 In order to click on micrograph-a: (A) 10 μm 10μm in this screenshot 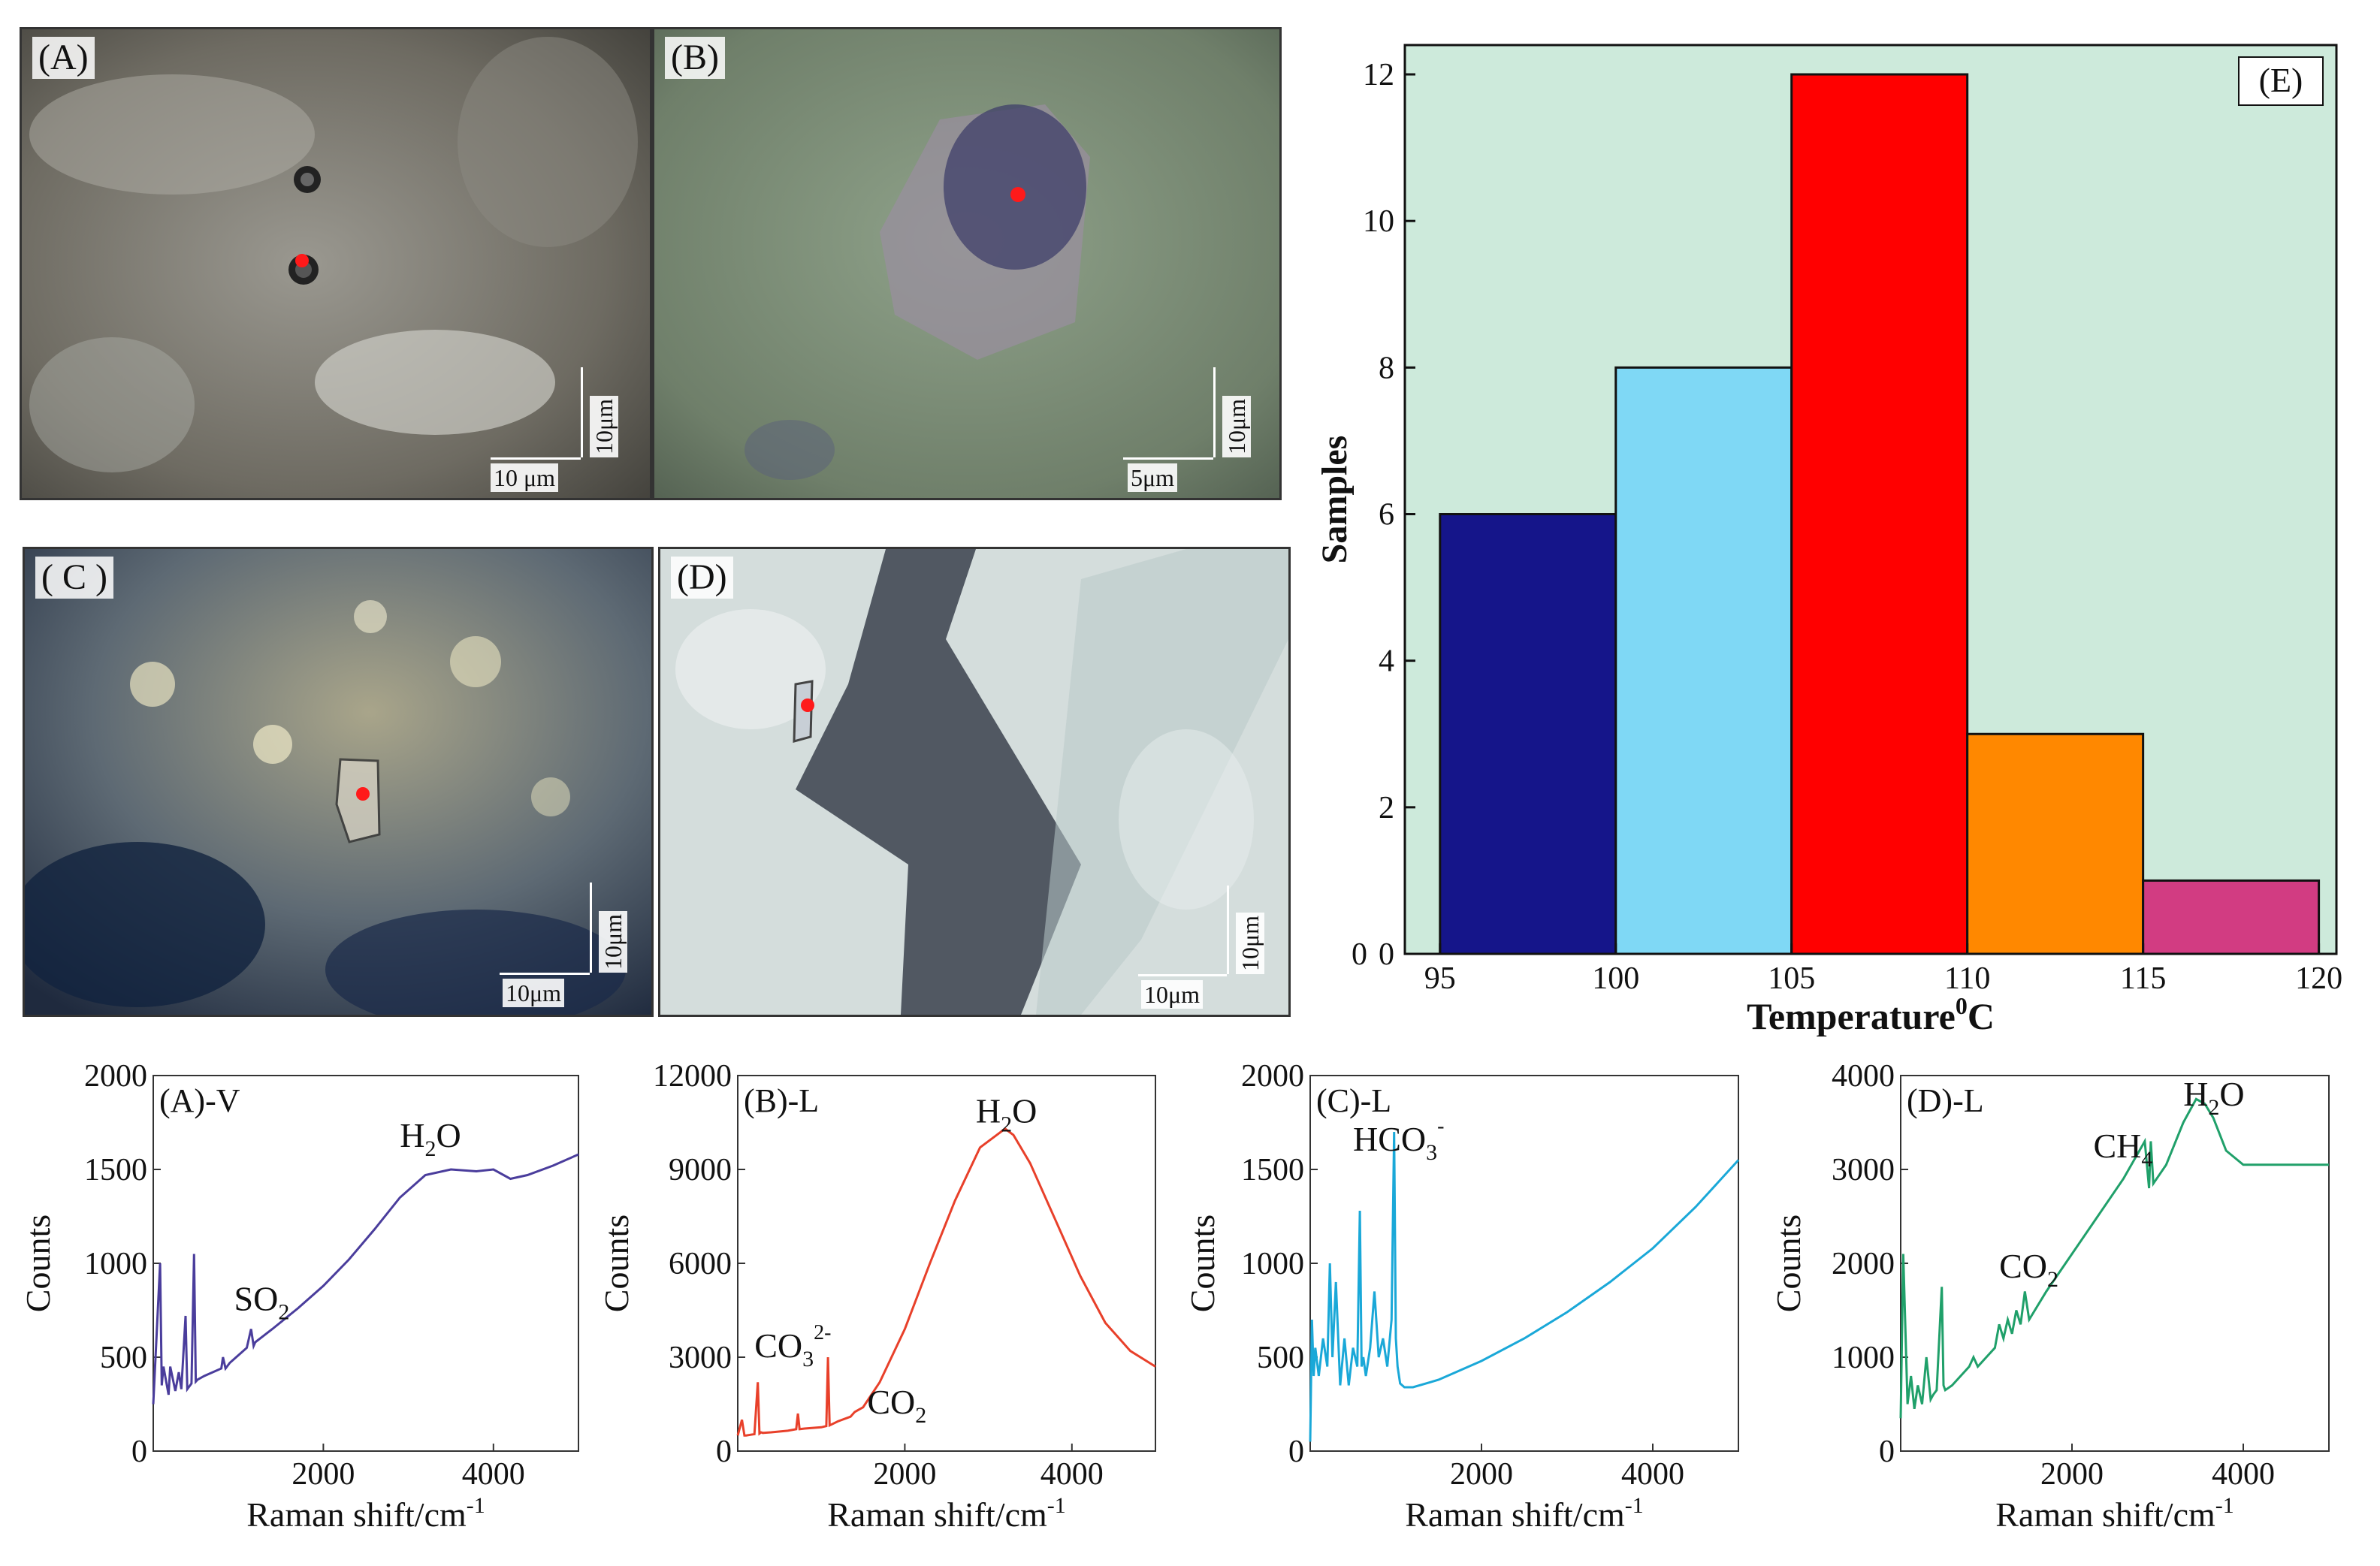, I will do `click(336, 263)`.